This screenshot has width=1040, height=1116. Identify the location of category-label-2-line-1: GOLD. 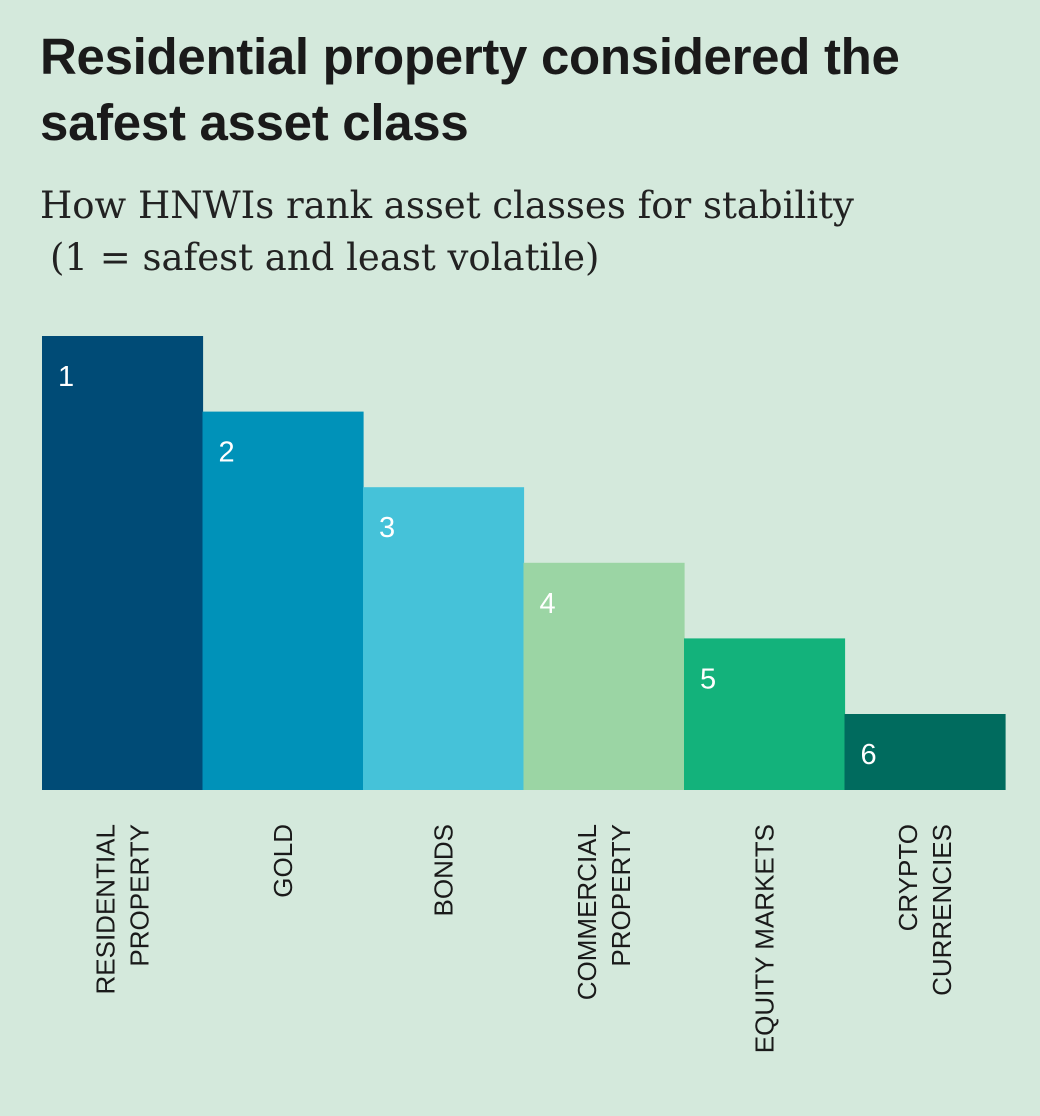
(283, 861).